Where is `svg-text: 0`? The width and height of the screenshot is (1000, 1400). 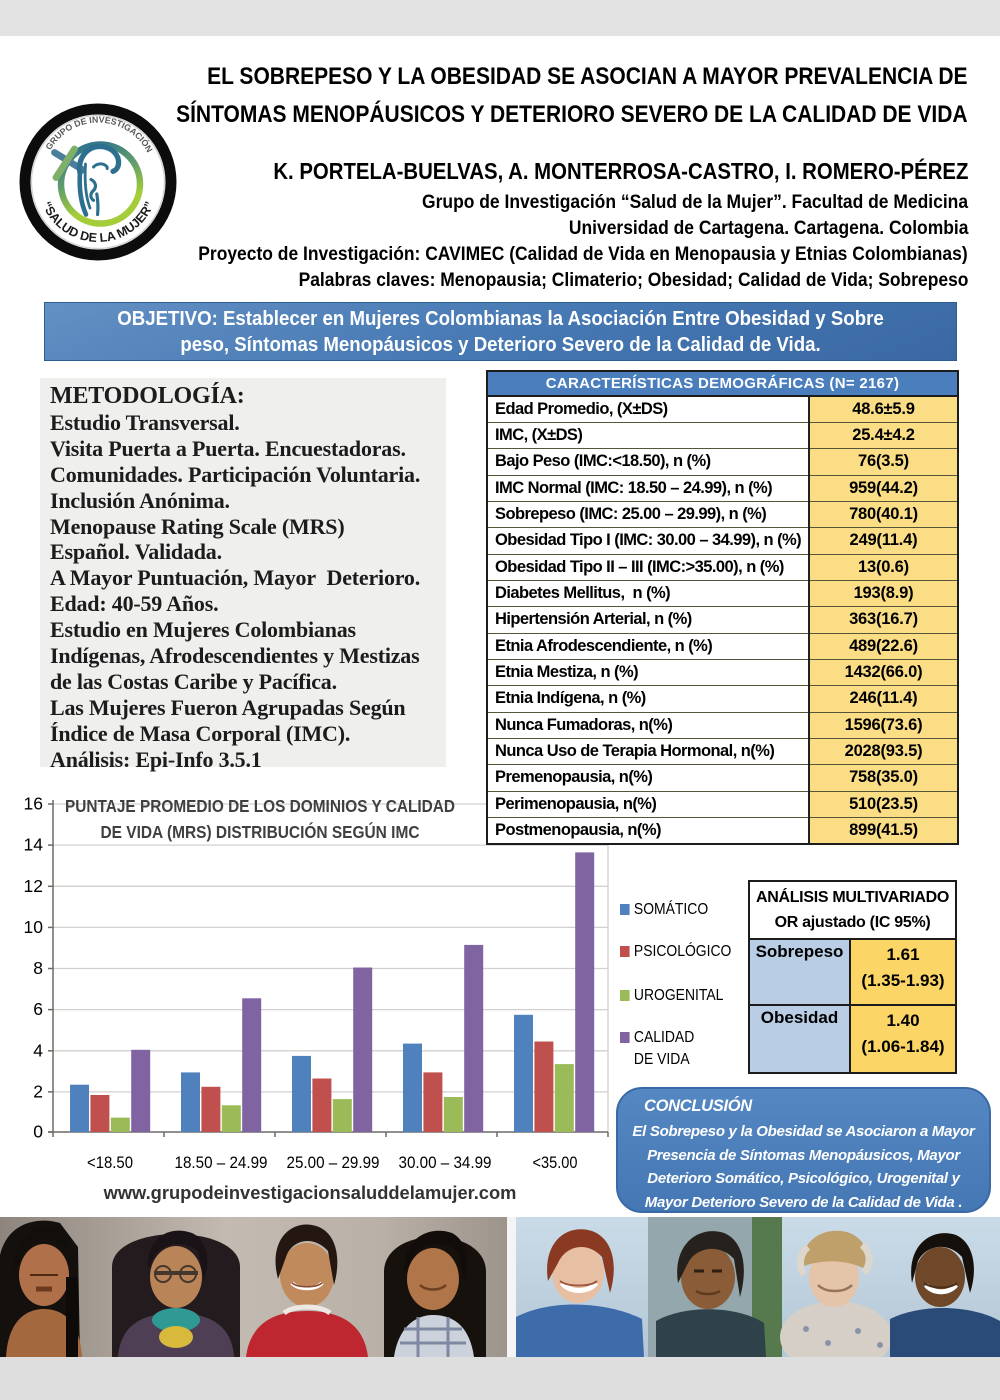 svg-text: 0 is located at coordinates (38, 1132).